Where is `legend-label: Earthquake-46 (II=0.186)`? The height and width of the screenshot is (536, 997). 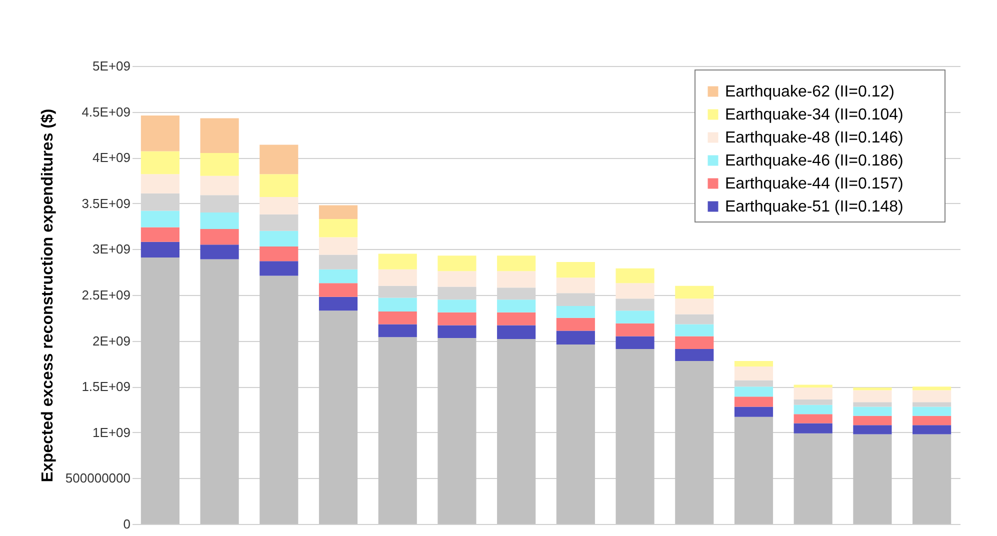
legend-label: Earthquake-46 (II=0.186) is located at coordinates (814, 161).